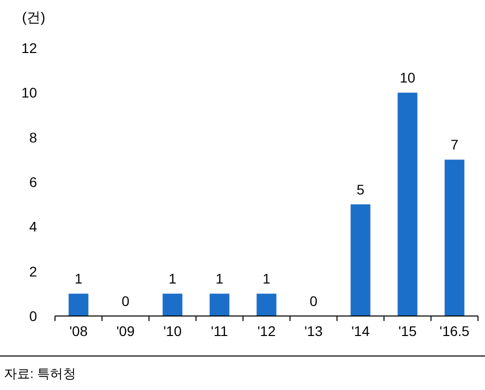 The height and width of the screenshot is (390, 485). I want to click on data-label: 5, so click(360, 189).